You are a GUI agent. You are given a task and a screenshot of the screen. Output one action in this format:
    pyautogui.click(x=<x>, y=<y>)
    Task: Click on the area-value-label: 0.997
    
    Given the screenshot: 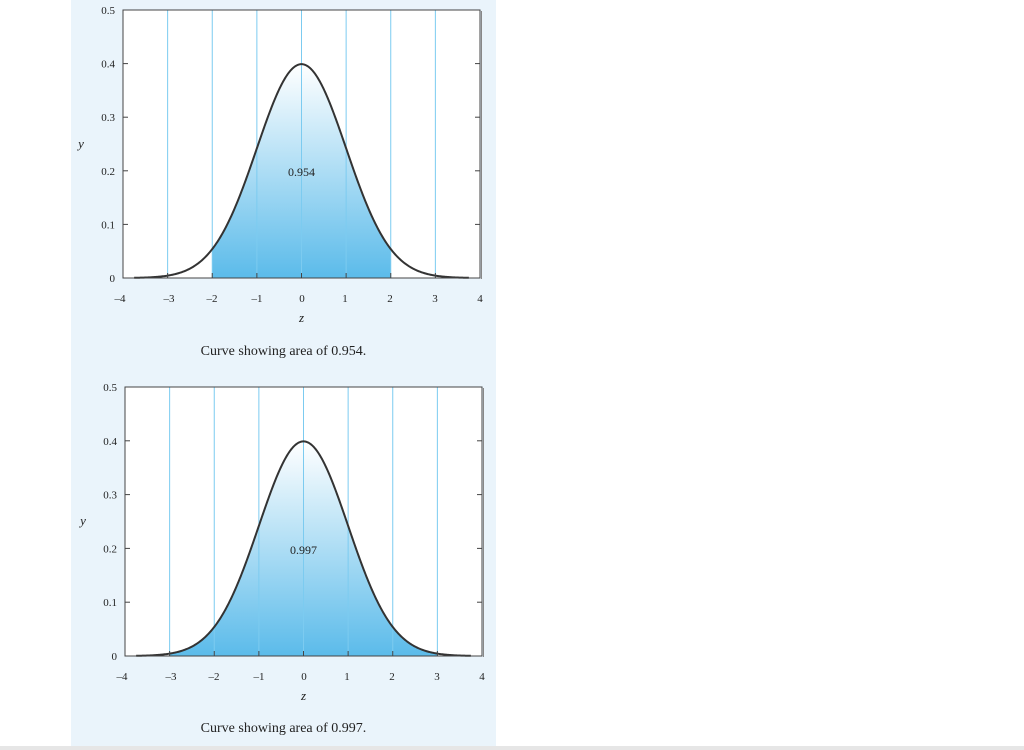 What is the action you would take?
    pyautogui.click(x=303, y=550)
    